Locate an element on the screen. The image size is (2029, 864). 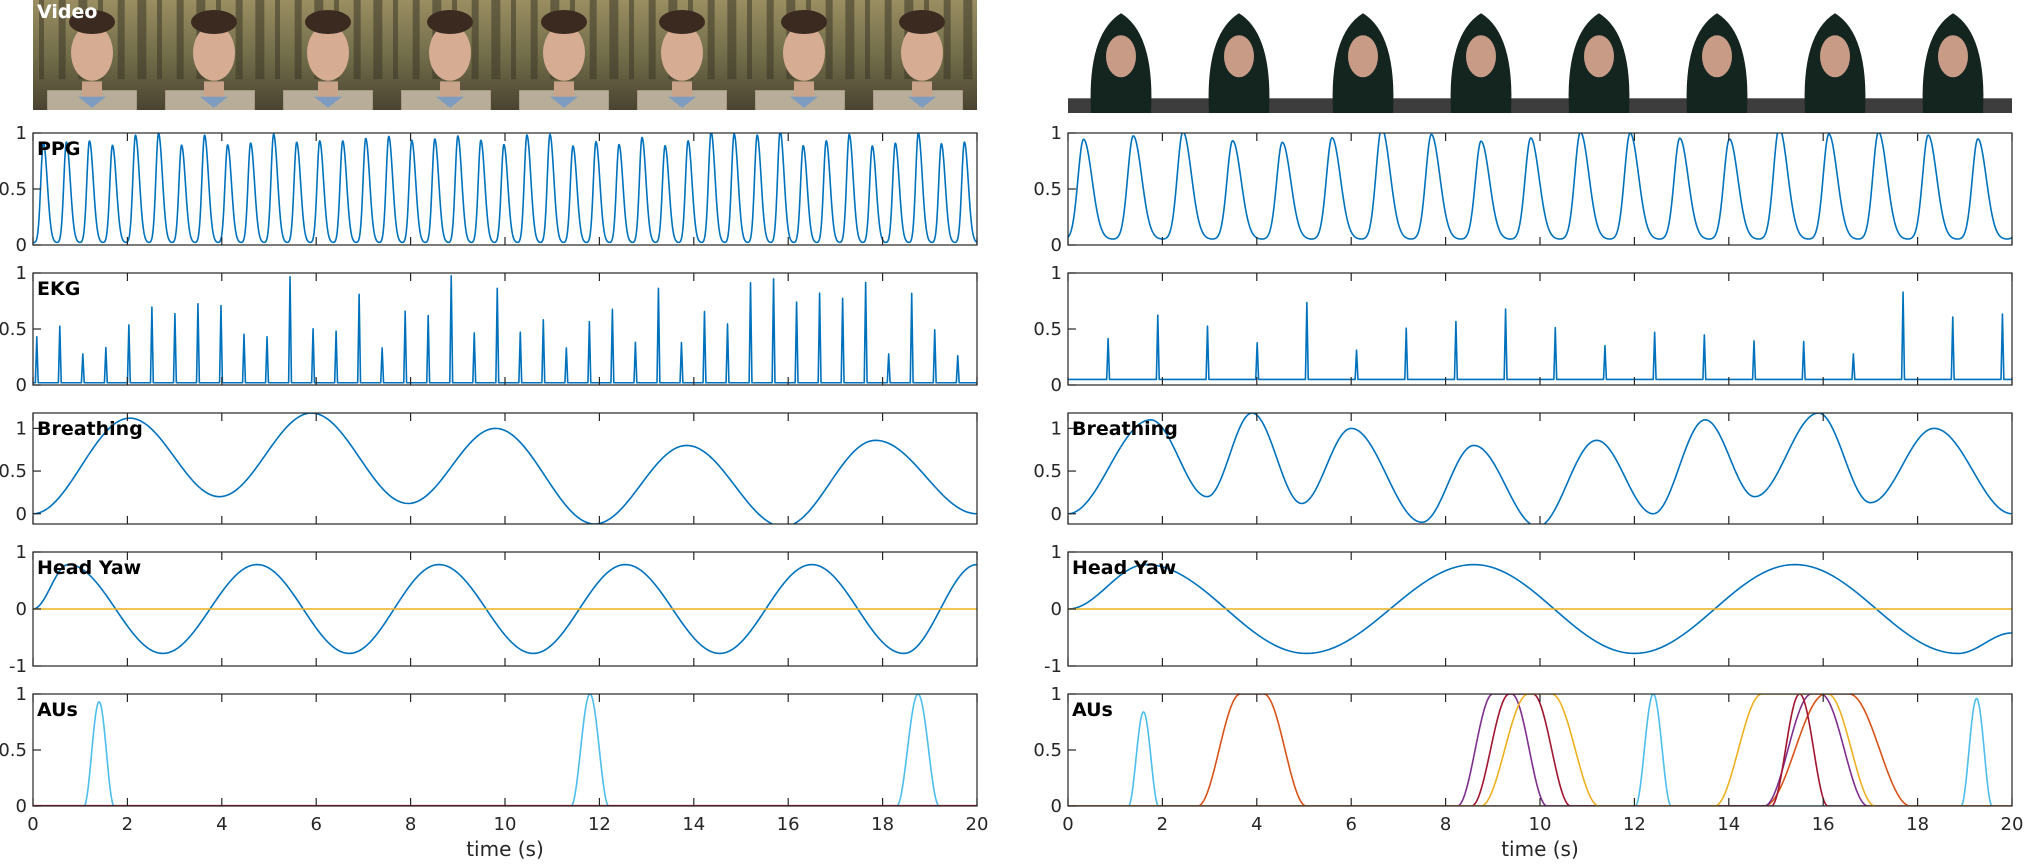
panel-right-breathing: 0 0.5 1 Breathing is located at coordinates (1523, 468).